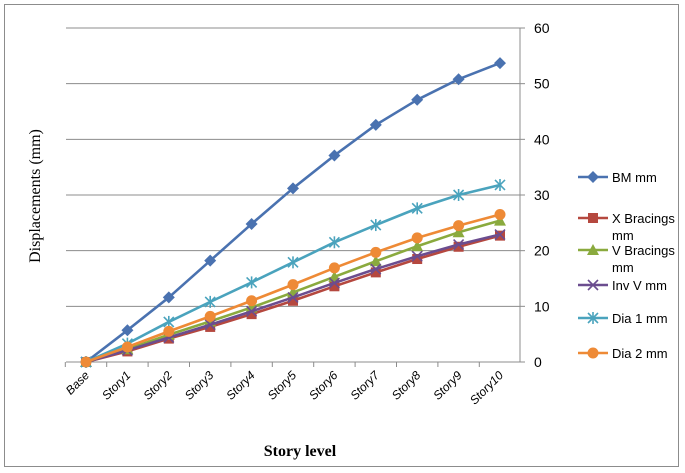 The width and height of the screenshot is (685, 473). Describe the element at coordinates (240, 385) in the screenshot. I see `x-tick-label: Story4` at that location.